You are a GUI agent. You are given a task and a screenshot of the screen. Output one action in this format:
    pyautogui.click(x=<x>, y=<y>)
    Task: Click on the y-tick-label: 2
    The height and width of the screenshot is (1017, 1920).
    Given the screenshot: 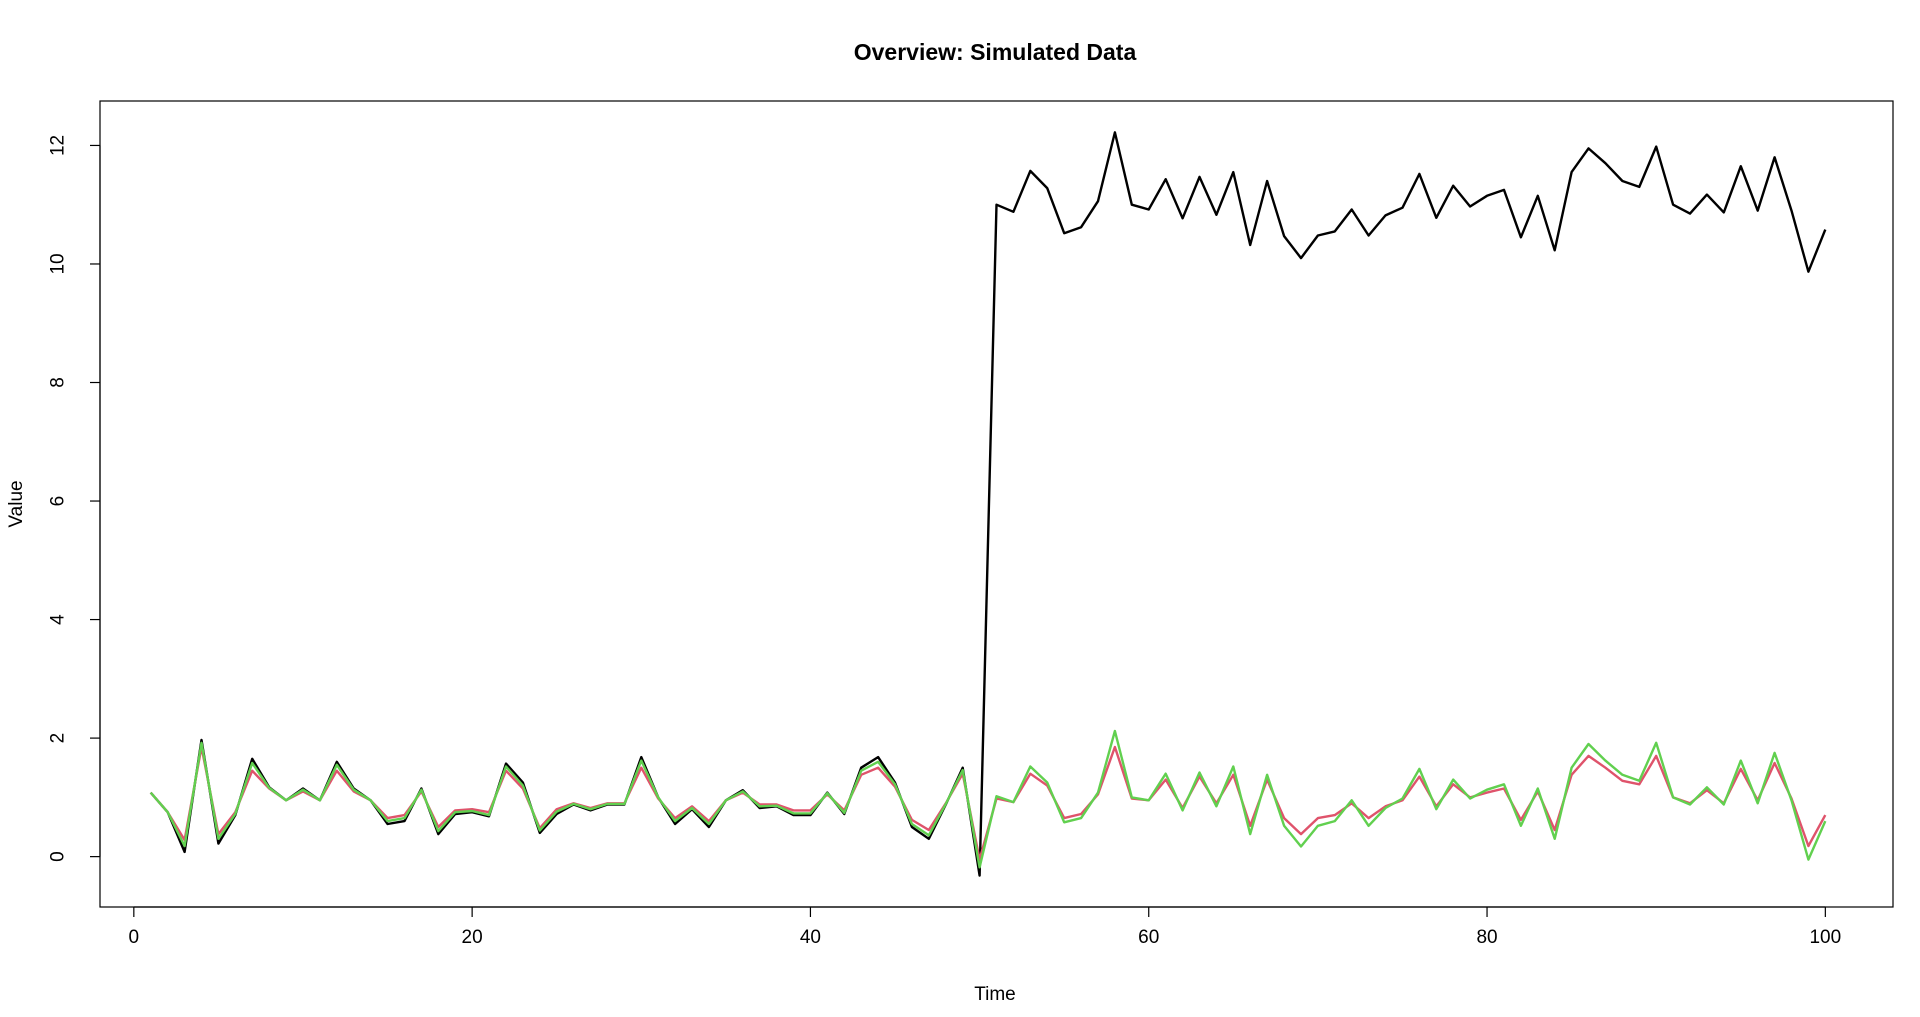 What is the action you would take?
    pyautogui.click(x=58, y=738)
    